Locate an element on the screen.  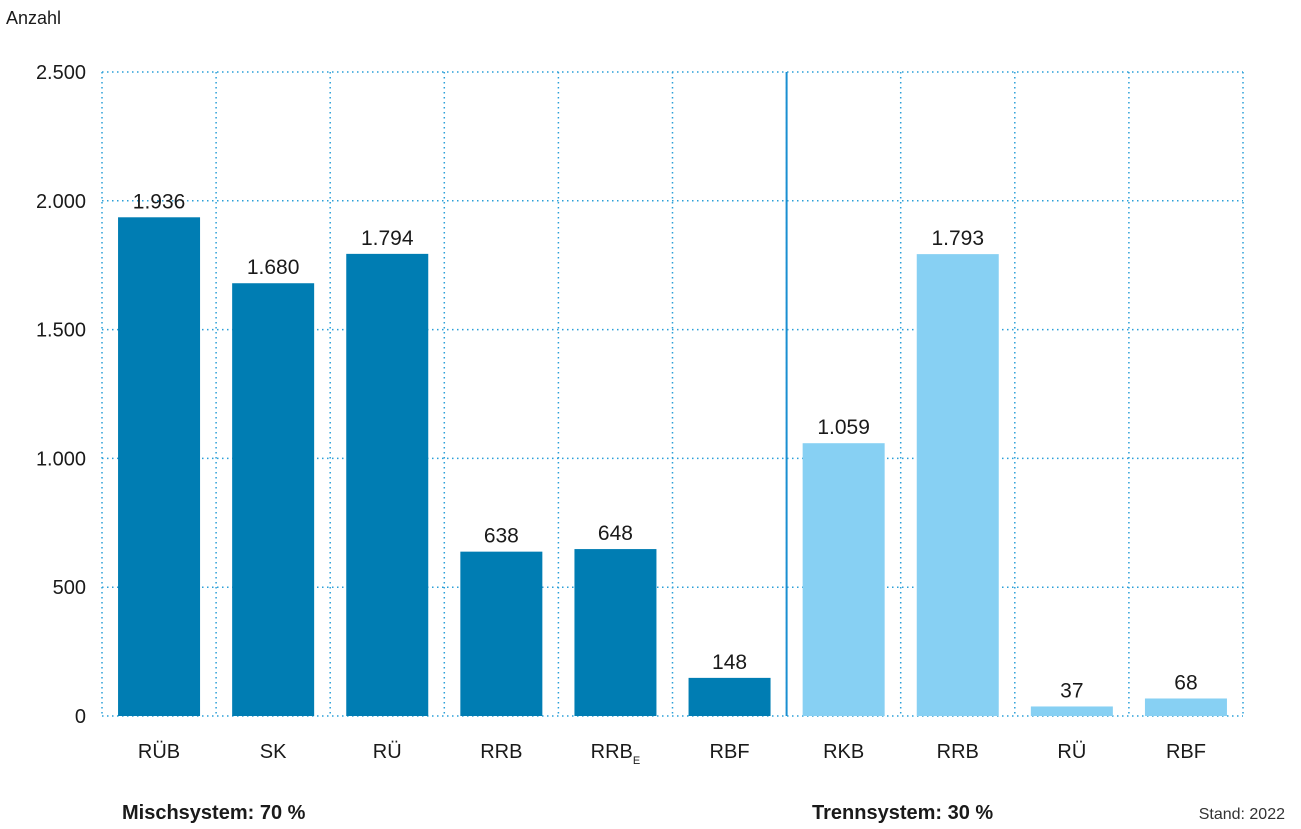
group-label: Mischsystem: 70 % is located at coordinates (214, 813).